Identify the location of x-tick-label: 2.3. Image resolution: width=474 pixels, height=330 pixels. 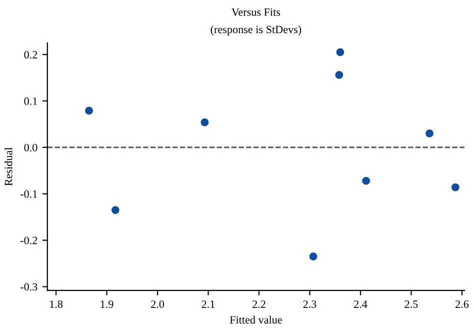
(309, 304).